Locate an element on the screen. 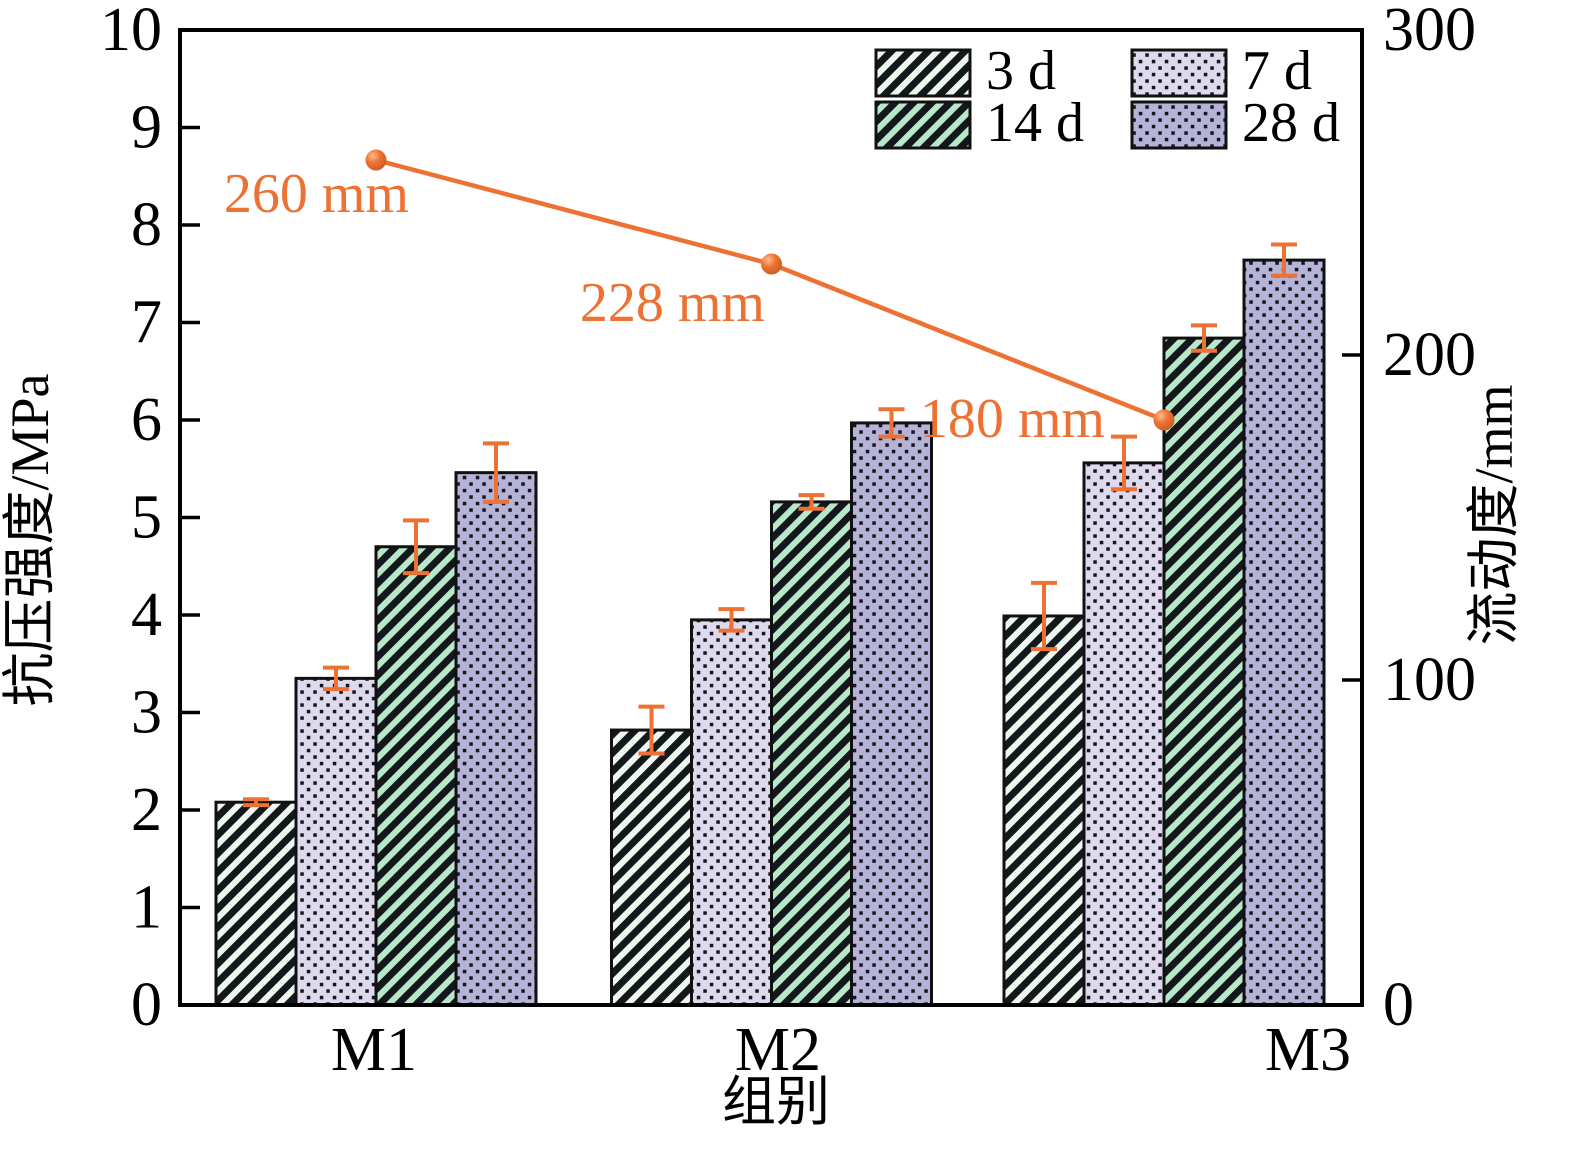 The height and width of the screenshot is (1149, 1575). right-axis-title: 流动度/mm is located at coordinates (1494, 514).